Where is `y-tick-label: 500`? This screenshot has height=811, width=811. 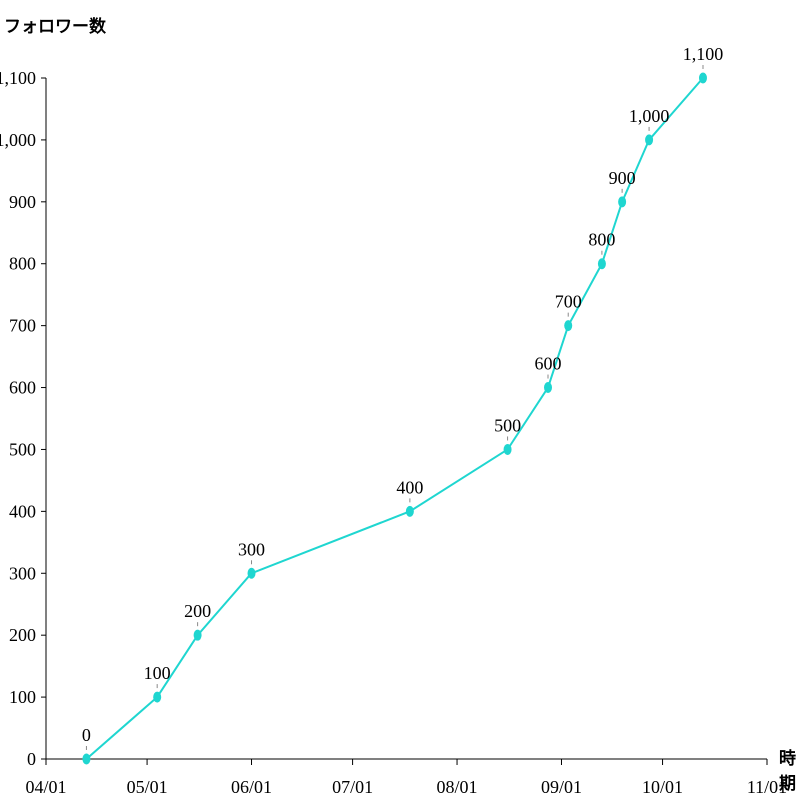 y-tick-label: 500 is located at coordinates (22, 449).